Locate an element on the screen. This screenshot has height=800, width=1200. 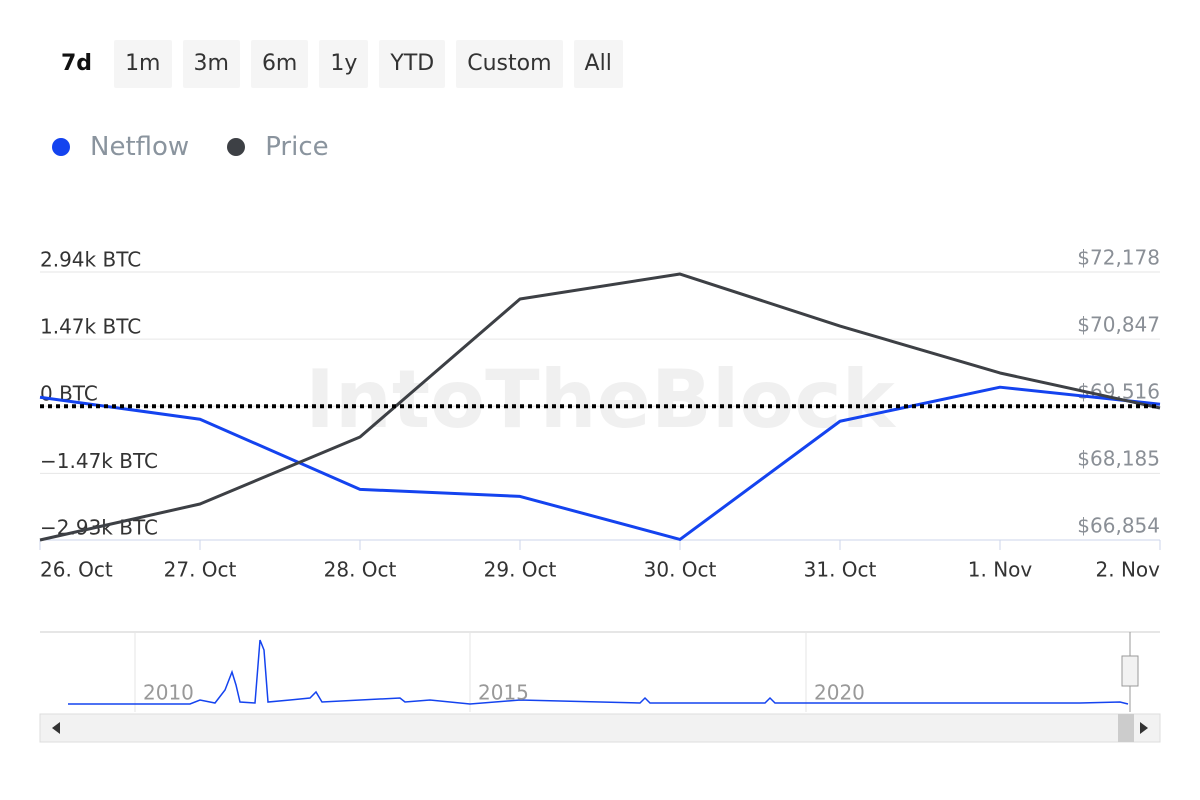
x-tick-label: 30. Oct is located at coordinates (680, 570).